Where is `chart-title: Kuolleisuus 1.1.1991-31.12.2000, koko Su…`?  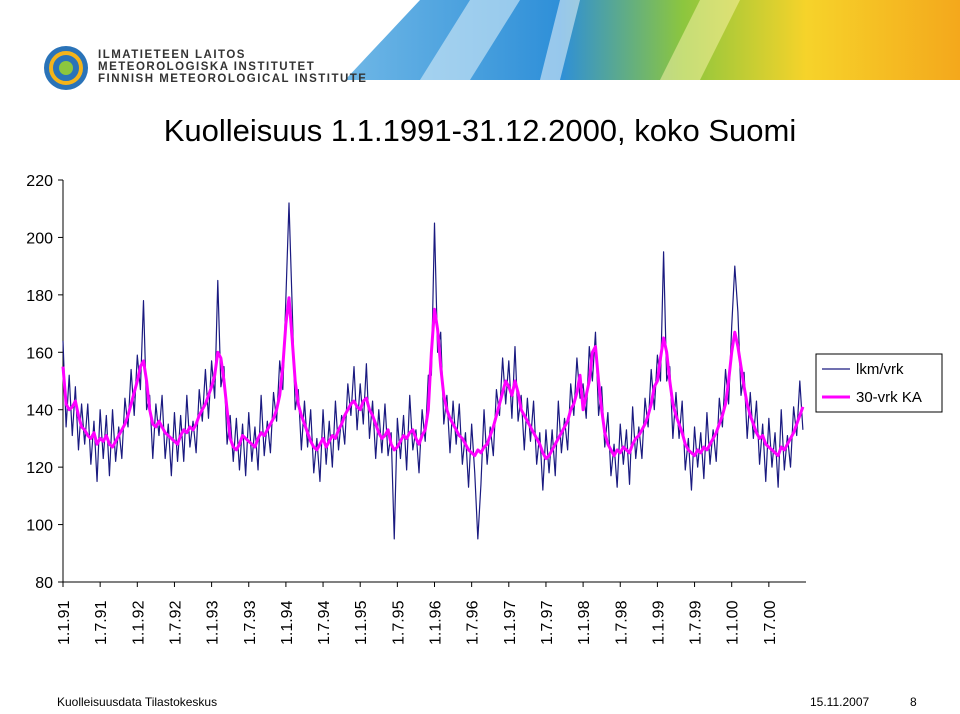 chart-title: Kuolleisuus 1.1.1991-31.12.2000, koko Su… is located at coordinates (480, 130).